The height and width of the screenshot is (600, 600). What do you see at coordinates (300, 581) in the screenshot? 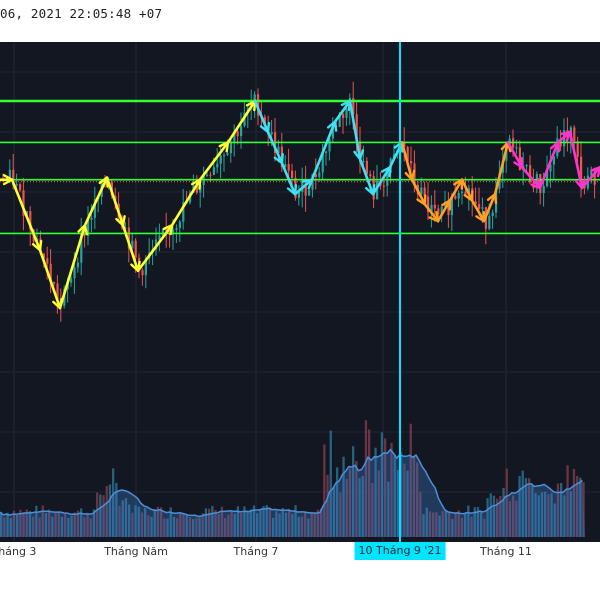
I see `bottom-padding` at bounding box center [300, 581].